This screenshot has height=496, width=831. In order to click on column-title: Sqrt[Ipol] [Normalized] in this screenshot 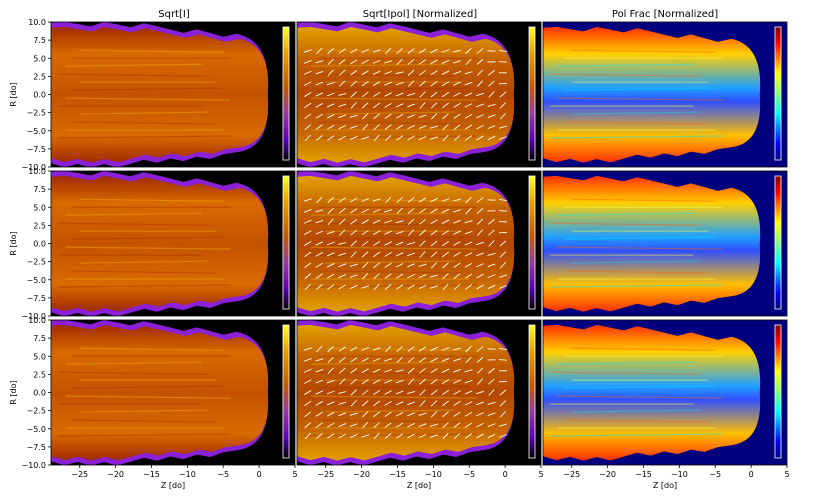, I will do `click(420, 14)`.